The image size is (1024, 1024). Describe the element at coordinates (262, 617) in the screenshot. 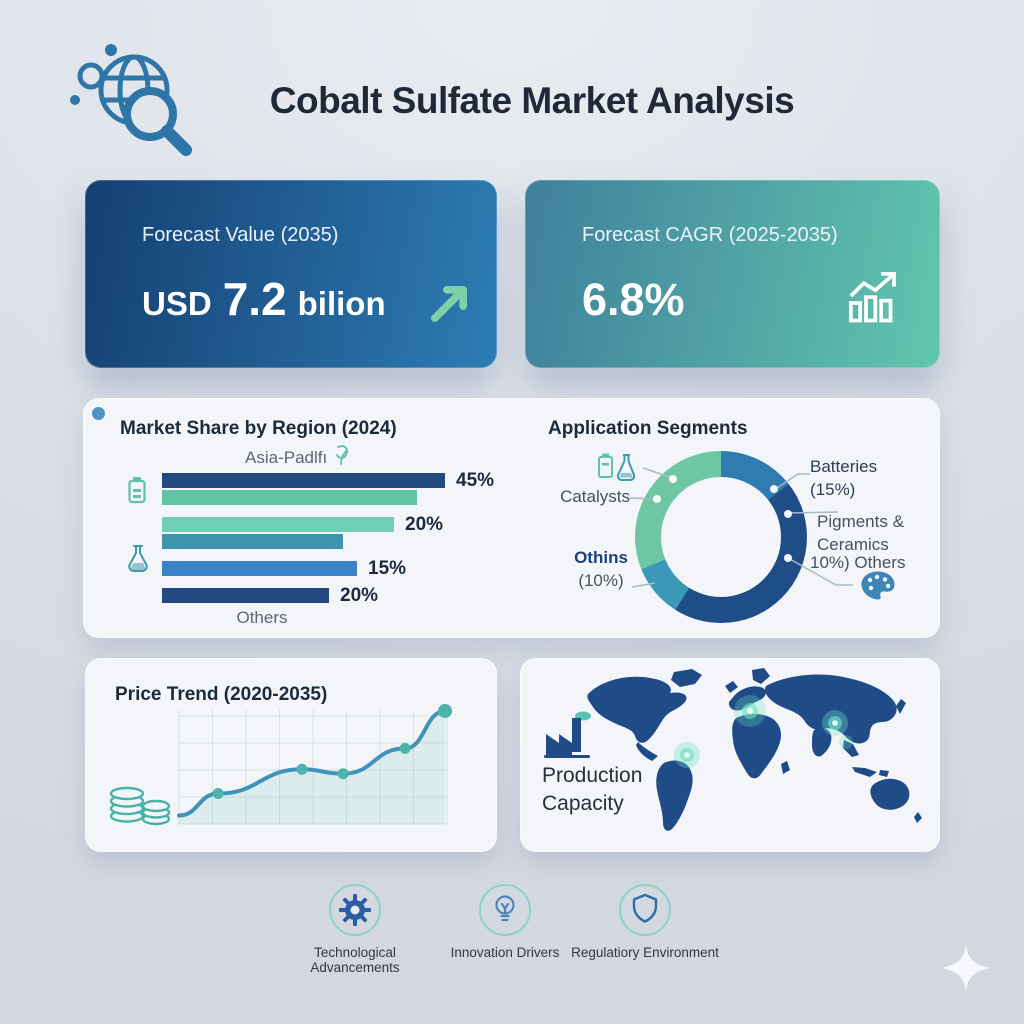

I see `region-axis-bottom-label: Others` at that location.